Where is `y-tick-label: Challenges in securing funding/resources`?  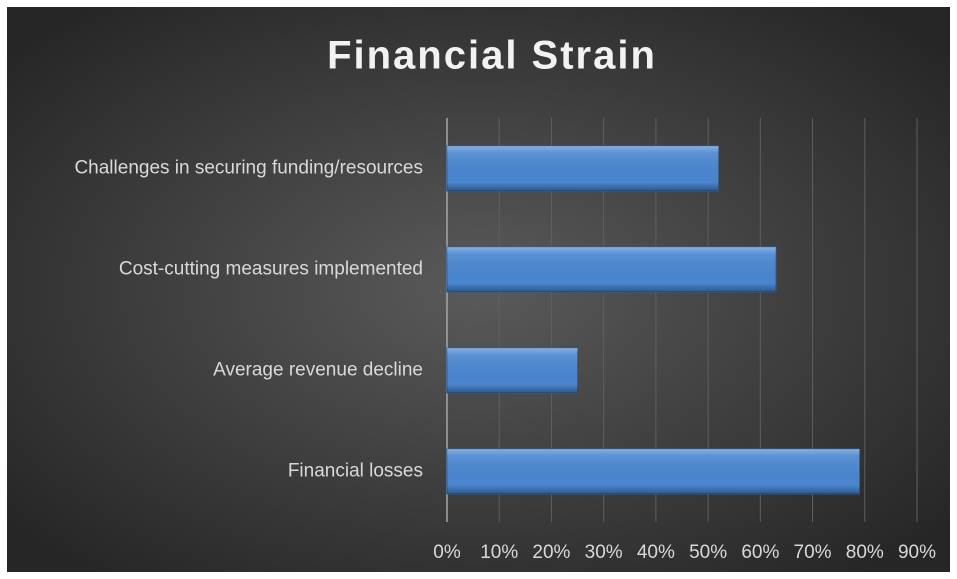 y-tick-label: Challenges in securing funding/resources is located at coordinates (248, 168).